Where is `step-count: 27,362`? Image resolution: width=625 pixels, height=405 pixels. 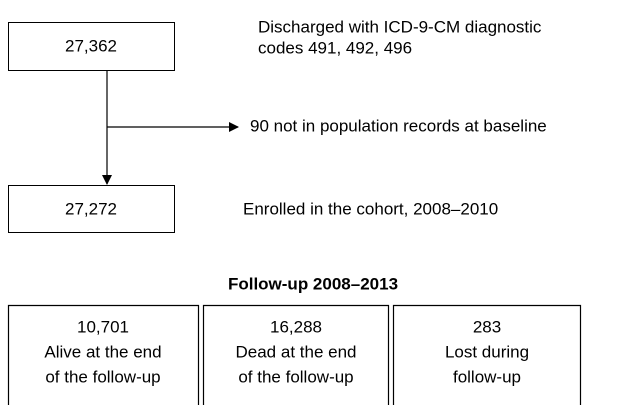
step-count: 27,362 is located at coordinates (91, 45).